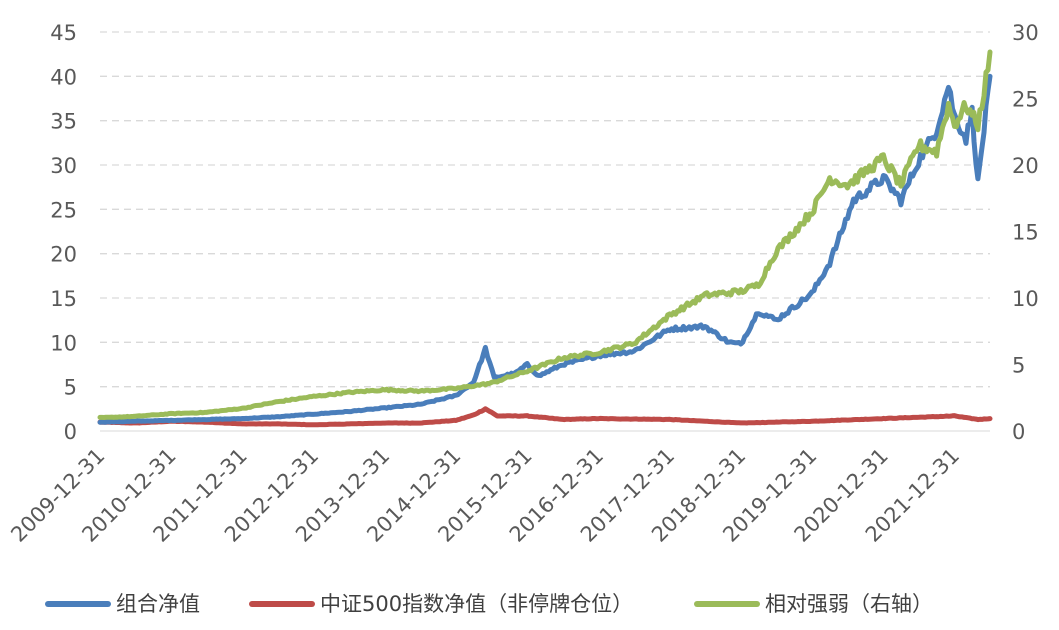 The height and width of the screenshot is (630, 1059). What do you see at coordinates (1018, 366) in the screenshot?
I see `y-right-tick-label: 5` at bounding box center [1018, 366].